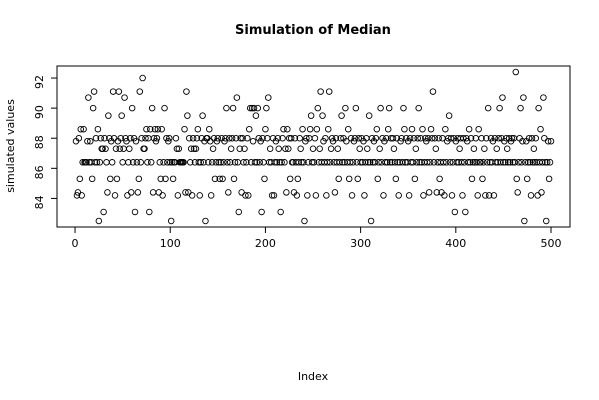 This screenshot has height=400, width=599. Describe the element at coordinates (39, 142) in the screenshot. I see `y-tick-label: 88` at that location.